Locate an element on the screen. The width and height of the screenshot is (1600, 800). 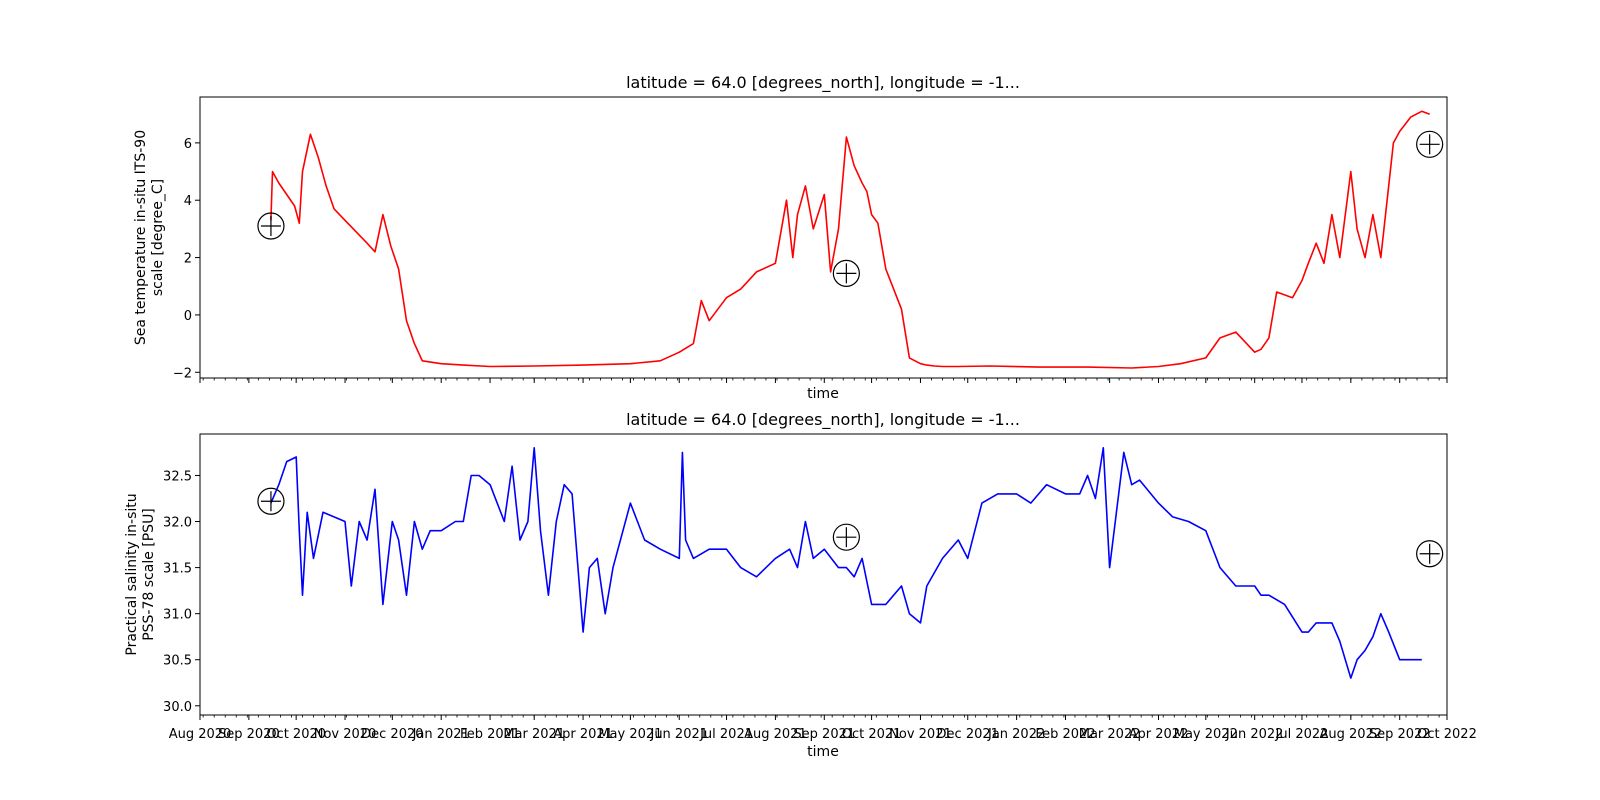
temperature-yticks: −2 0 2 4 6 is located at coordinates (186, 259).